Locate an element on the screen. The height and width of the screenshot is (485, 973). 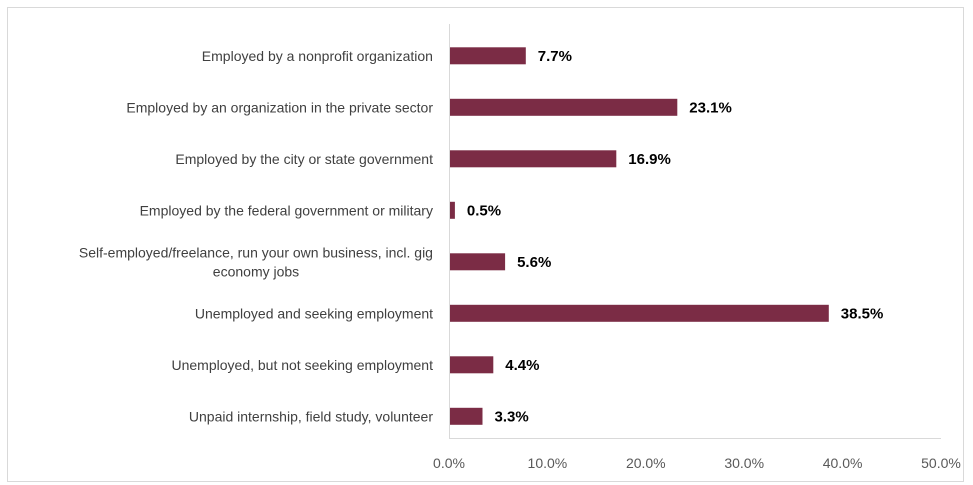
value-label: 5.6% is located at coordinates (534, 262).